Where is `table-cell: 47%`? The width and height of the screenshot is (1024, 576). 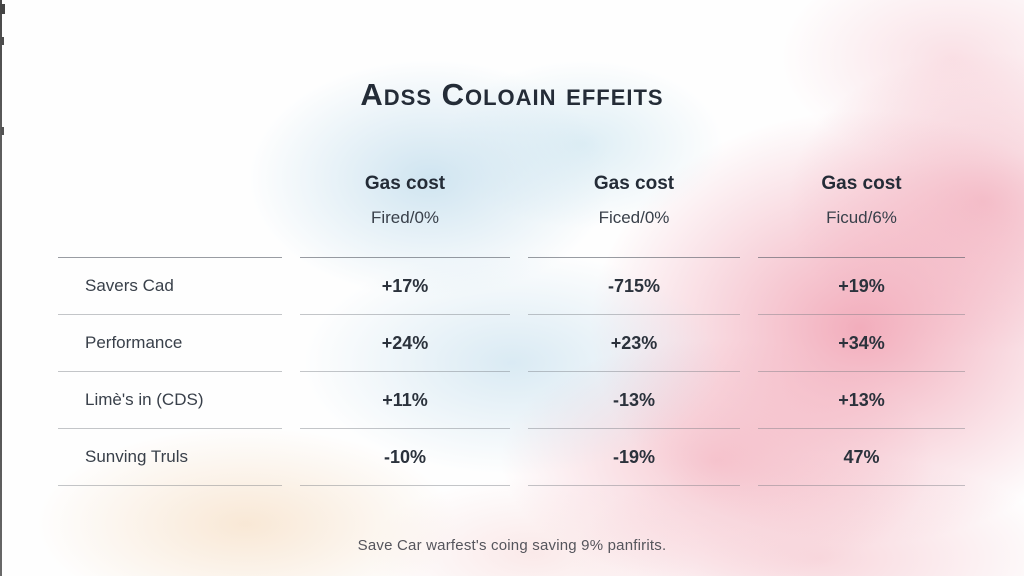
table-cell: 47% is located at coordinates (861, 457).